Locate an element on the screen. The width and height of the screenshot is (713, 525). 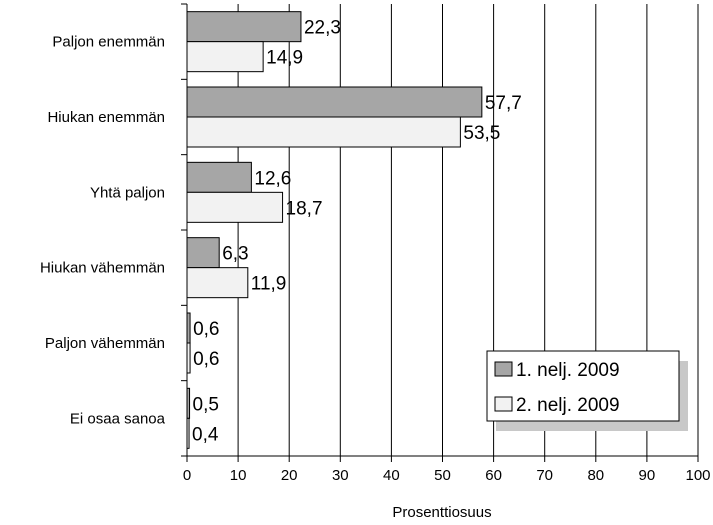
category-label: Hiukan vähemmän is located at coordinates (102, 268).